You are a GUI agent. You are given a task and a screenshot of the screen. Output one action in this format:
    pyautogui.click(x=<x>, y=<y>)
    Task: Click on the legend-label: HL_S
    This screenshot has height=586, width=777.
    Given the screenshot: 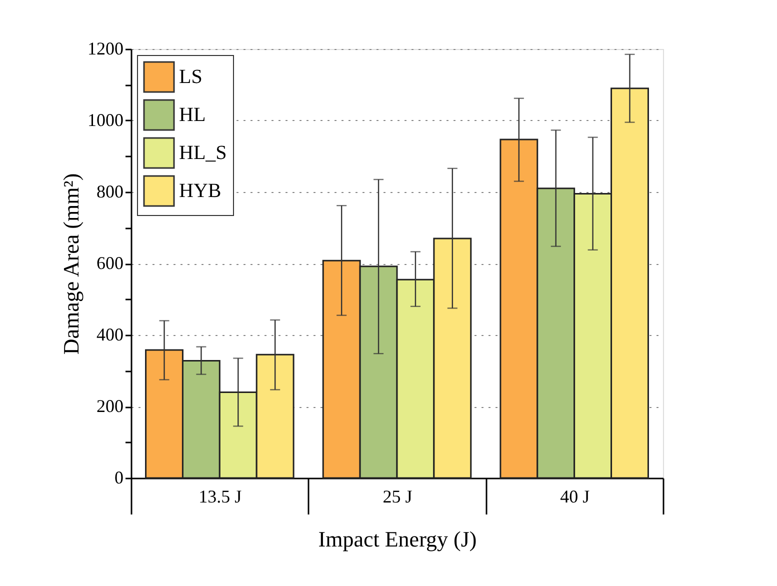 What is the action you would take?
    pyautogui.click(x=203, y=153)
    